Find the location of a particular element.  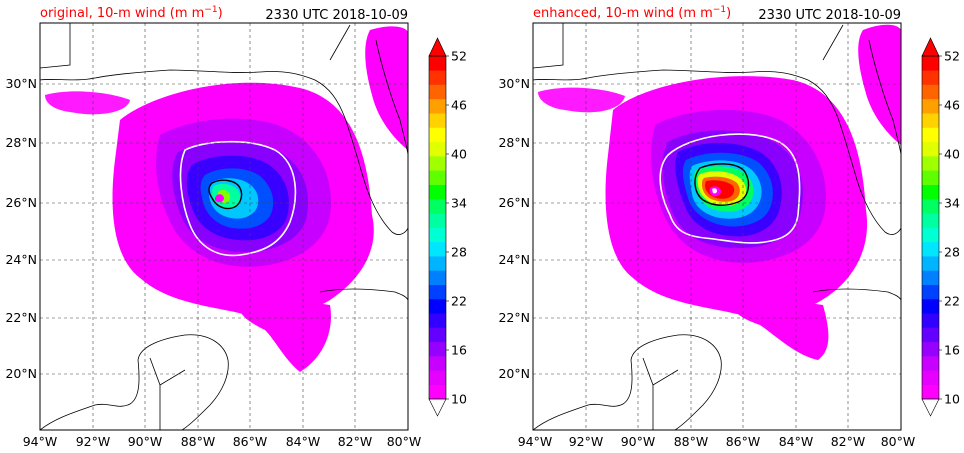

colorbar-tick-label: 10 is located at coordinates (459, 399).